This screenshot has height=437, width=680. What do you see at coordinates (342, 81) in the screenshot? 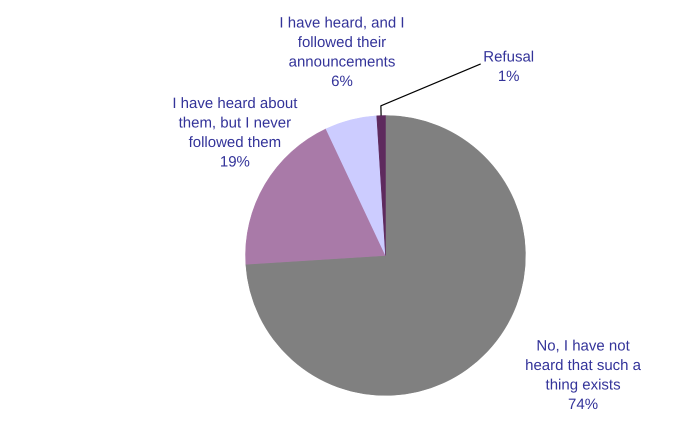
I see `data-label: 6%` at bounding box center [342, 81].